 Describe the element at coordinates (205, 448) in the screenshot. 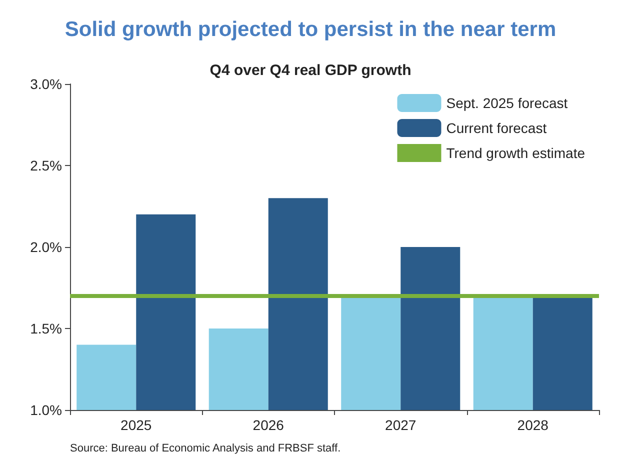

I see `source-note: Source: Bureau of Economic Analysis and FRBSF staff.` at that location.